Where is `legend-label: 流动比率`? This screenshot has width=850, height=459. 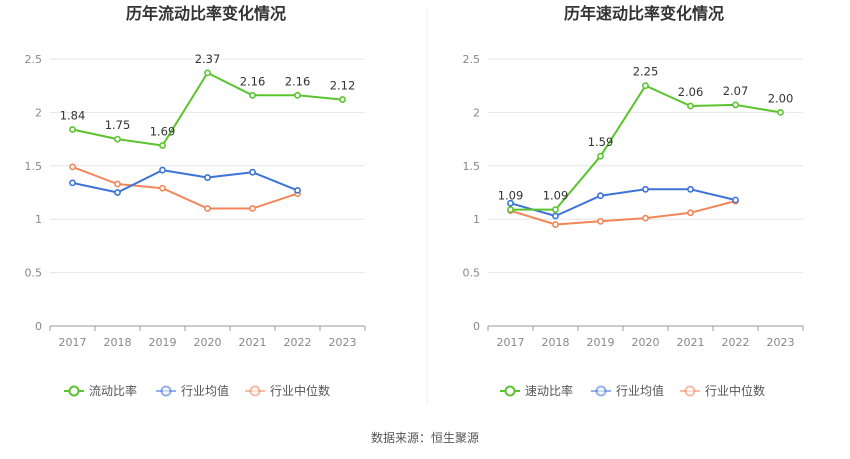
legend-label: 流动比率 is located at coordinates (113, 390).